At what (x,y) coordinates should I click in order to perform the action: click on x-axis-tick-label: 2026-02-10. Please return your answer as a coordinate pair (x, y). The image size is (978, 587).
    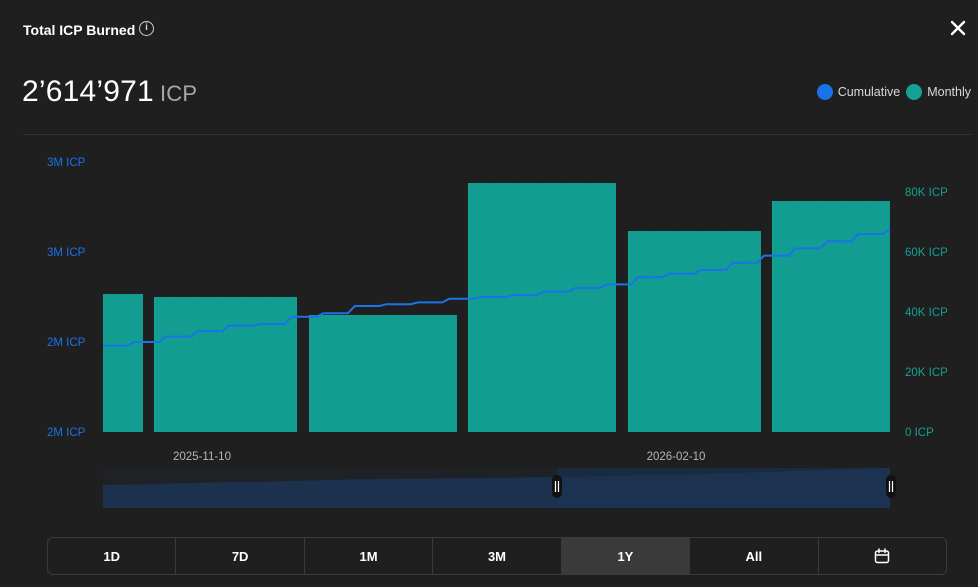
    Looking at the image, I should click on (676, 457).